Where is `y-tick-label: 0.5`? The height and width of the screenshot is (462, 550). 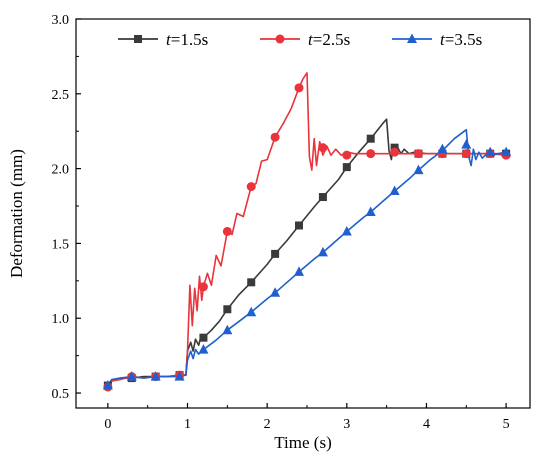 y-tick-label: 0.5 is located at coordinates (61, 394).